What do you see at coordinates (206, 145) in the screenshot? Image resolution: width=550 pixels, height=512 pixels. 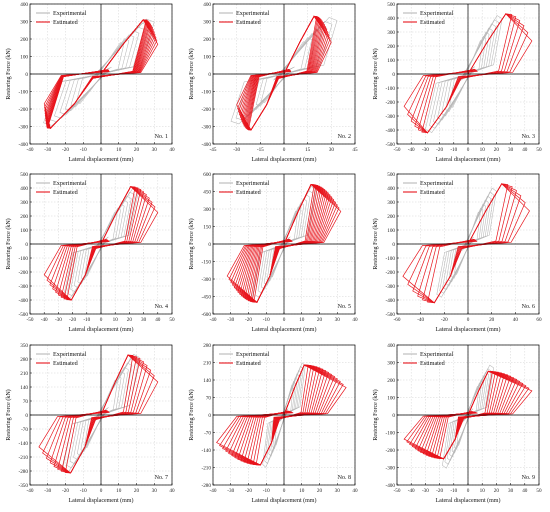 I see `y-tick-label: -400` at bounding box center [206, 145].